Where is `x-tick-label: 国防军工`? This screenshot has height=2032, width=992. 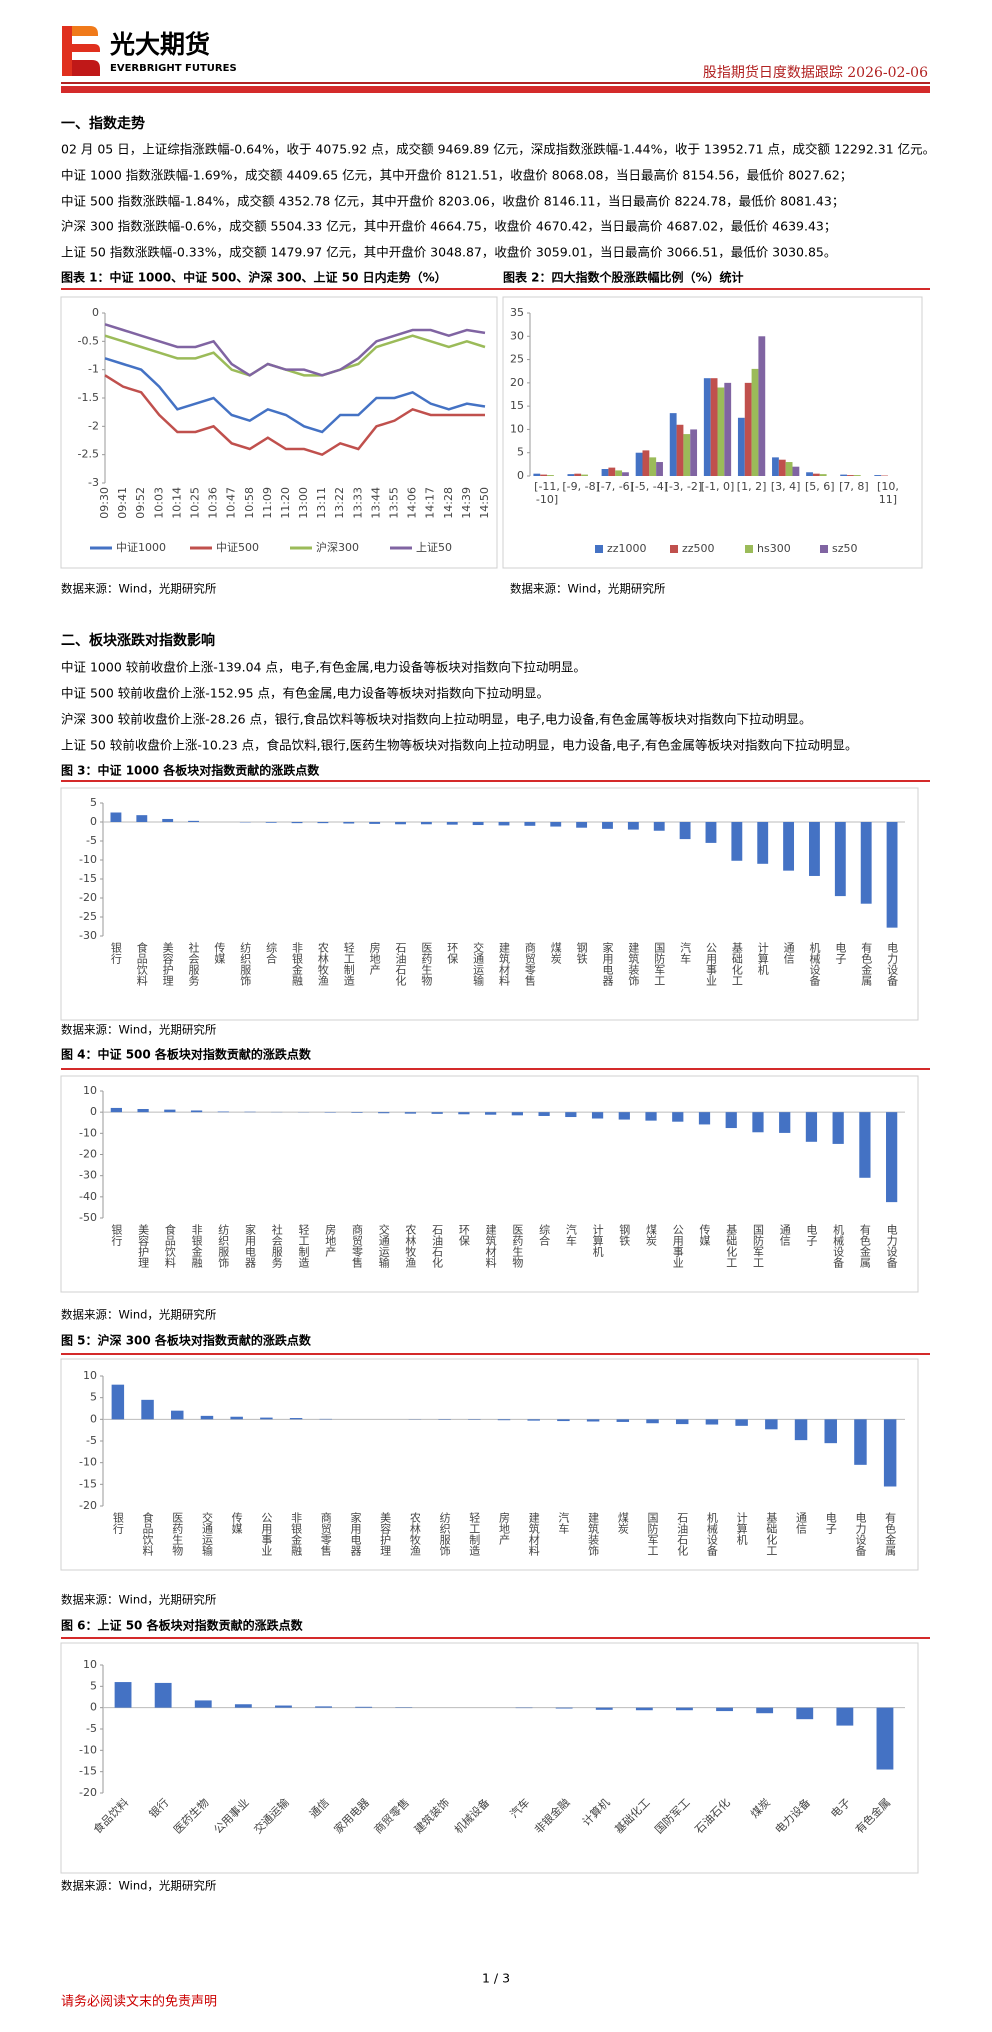 x-tick-label: 国防军工 is located at coordinates (652, 1534).